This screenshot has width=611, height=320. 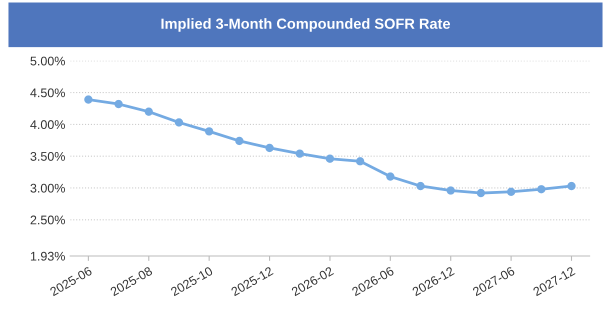 What do you see at coordinates (47, 61) in the screenshot?
I see `y-tick-label: 5.00%` at bounding box center [47, 61].